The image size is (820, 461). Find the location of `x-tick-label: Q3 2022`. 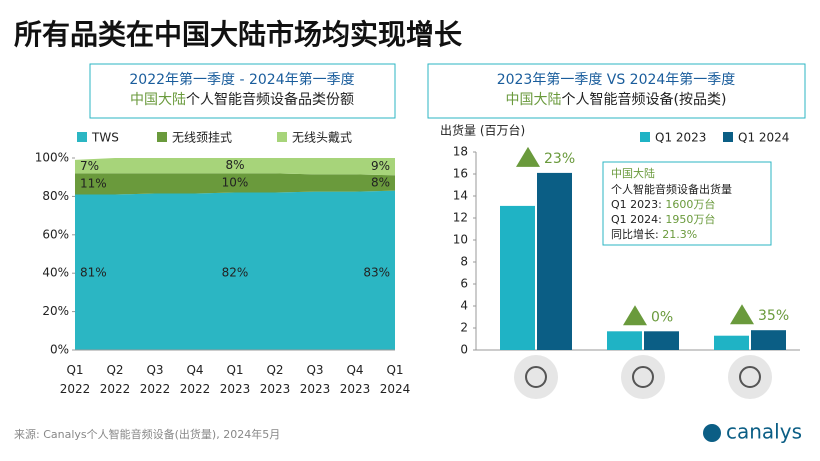

x-tick-label: Q3 2022 is located at coordinates (155, 379).